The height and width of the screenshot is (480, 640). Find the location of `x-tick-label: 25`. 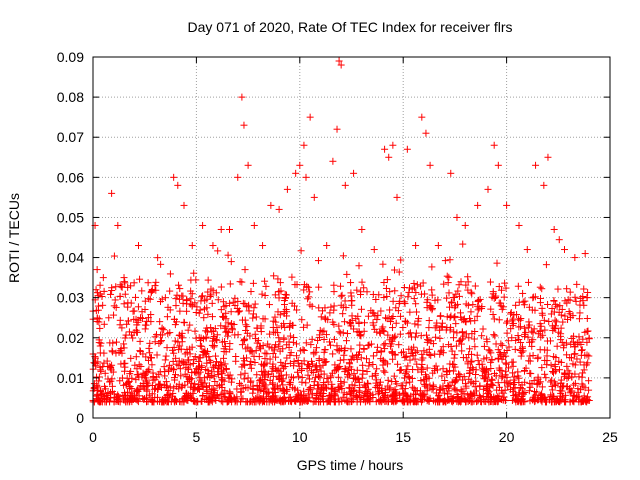

x-tick-label: 25 is located at coordinates (610, 437).